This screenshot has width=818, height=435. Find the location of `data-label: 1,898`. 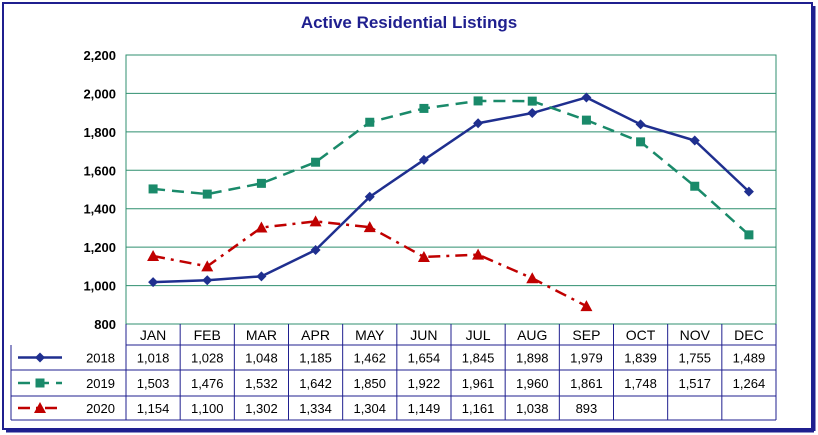

data-label: 1,898 is located at coordinates (532, 358).